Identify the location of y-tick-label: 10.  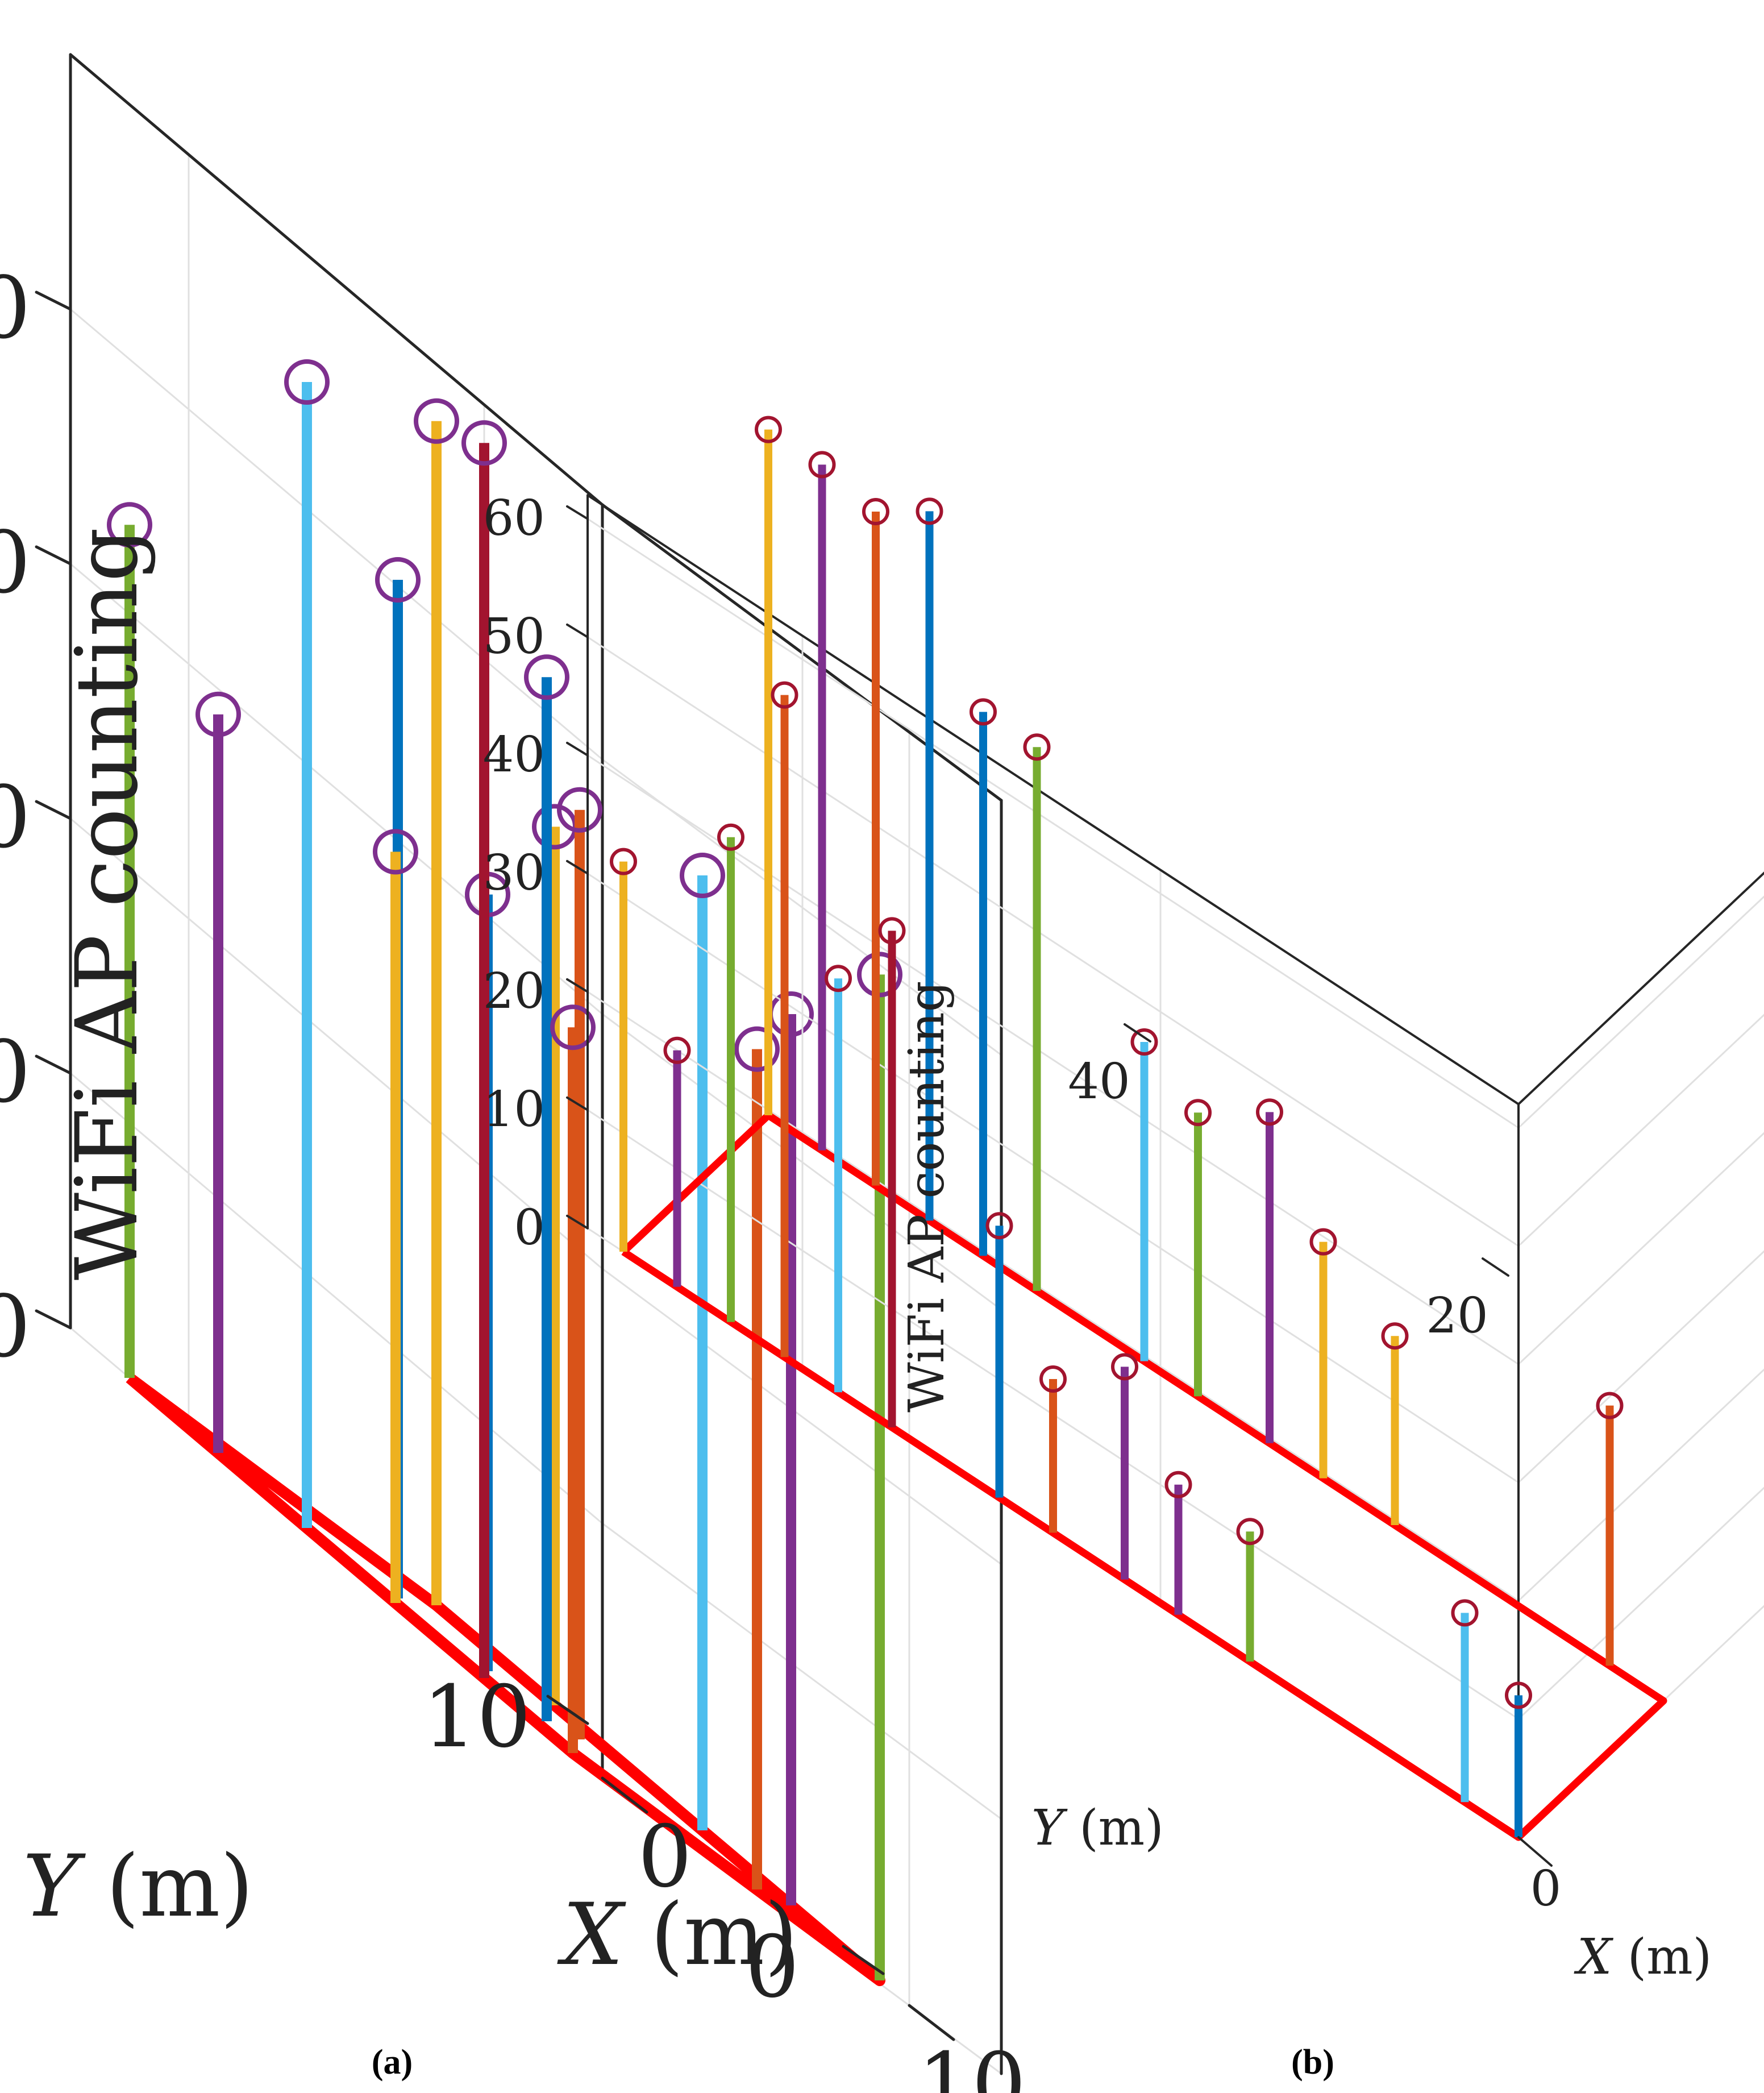
(477, 1717).